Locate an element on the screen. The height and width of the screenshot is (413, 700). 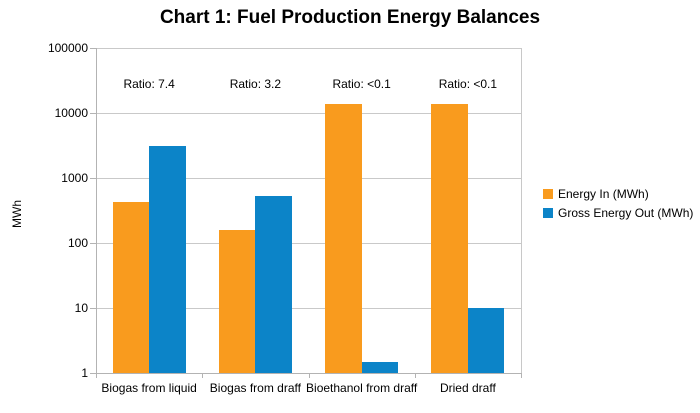
y-tick-label: 10 is located at coordinates (81, 308).